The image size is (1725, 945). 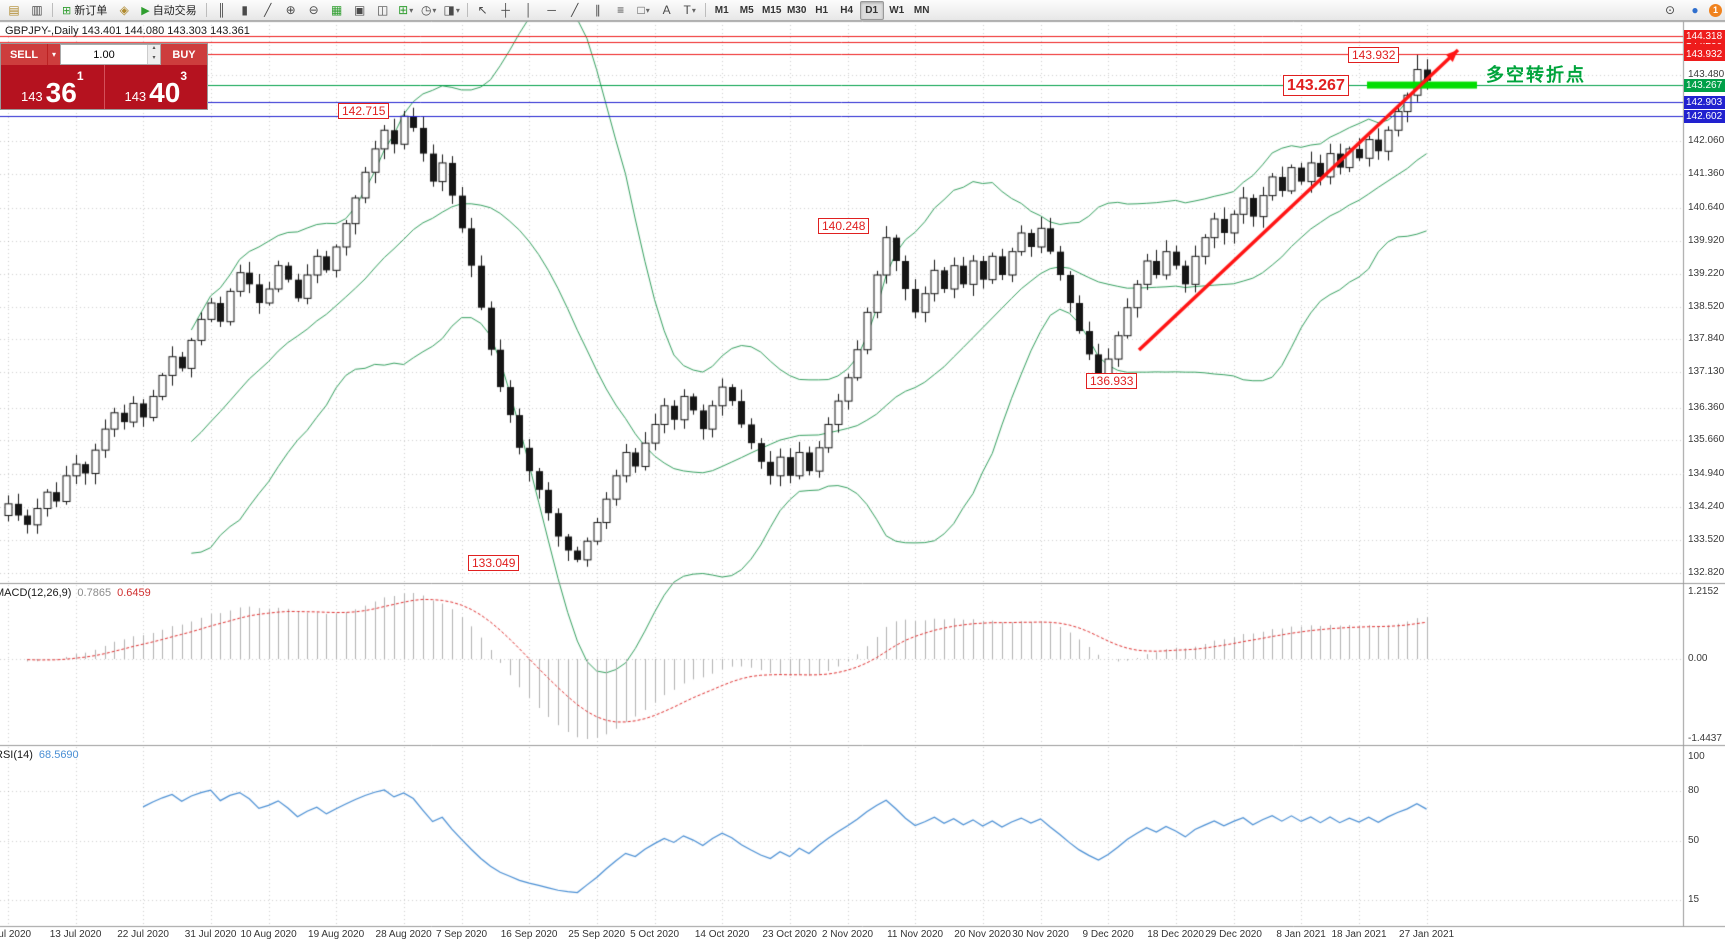 I want to click on price-axis-marker: 143.267, so click(x=1704, y=85).